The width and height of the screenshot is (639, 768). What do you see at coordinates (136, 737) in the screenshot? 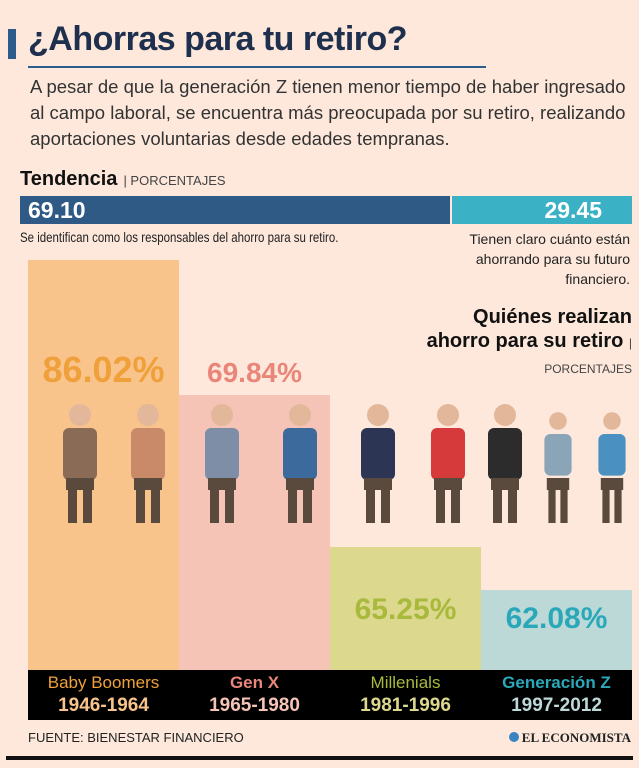
I see `source-note: FUENTE: BIENESTAR FINANCIERO` at bounding box center [136, 737].